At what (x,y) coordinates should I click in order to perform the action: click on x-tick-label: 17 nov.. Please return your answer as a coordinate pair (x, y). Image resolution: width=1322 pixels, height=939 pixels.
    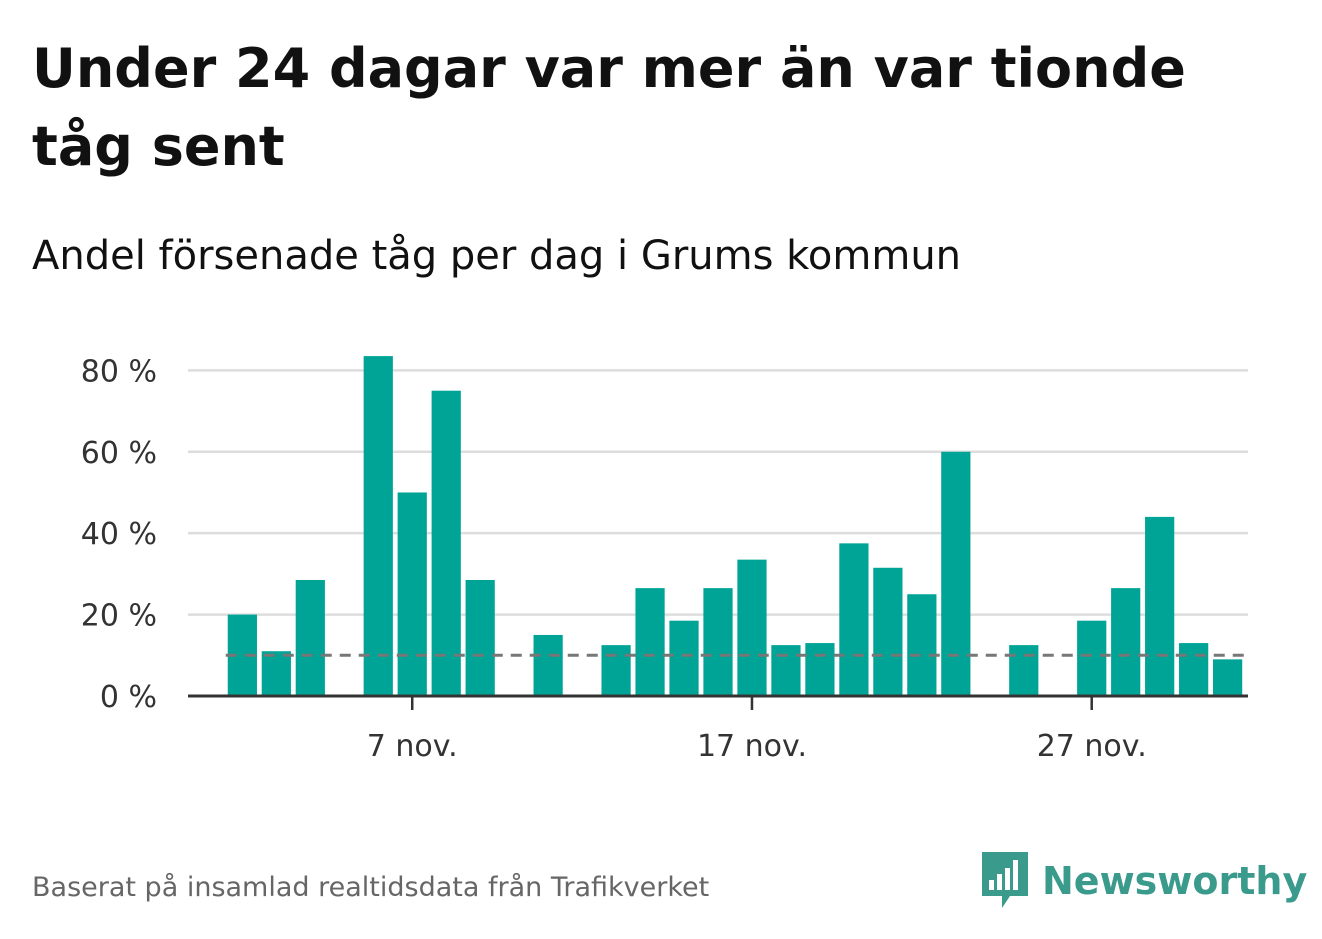
    Looking at the image, I should click on (752, 746).